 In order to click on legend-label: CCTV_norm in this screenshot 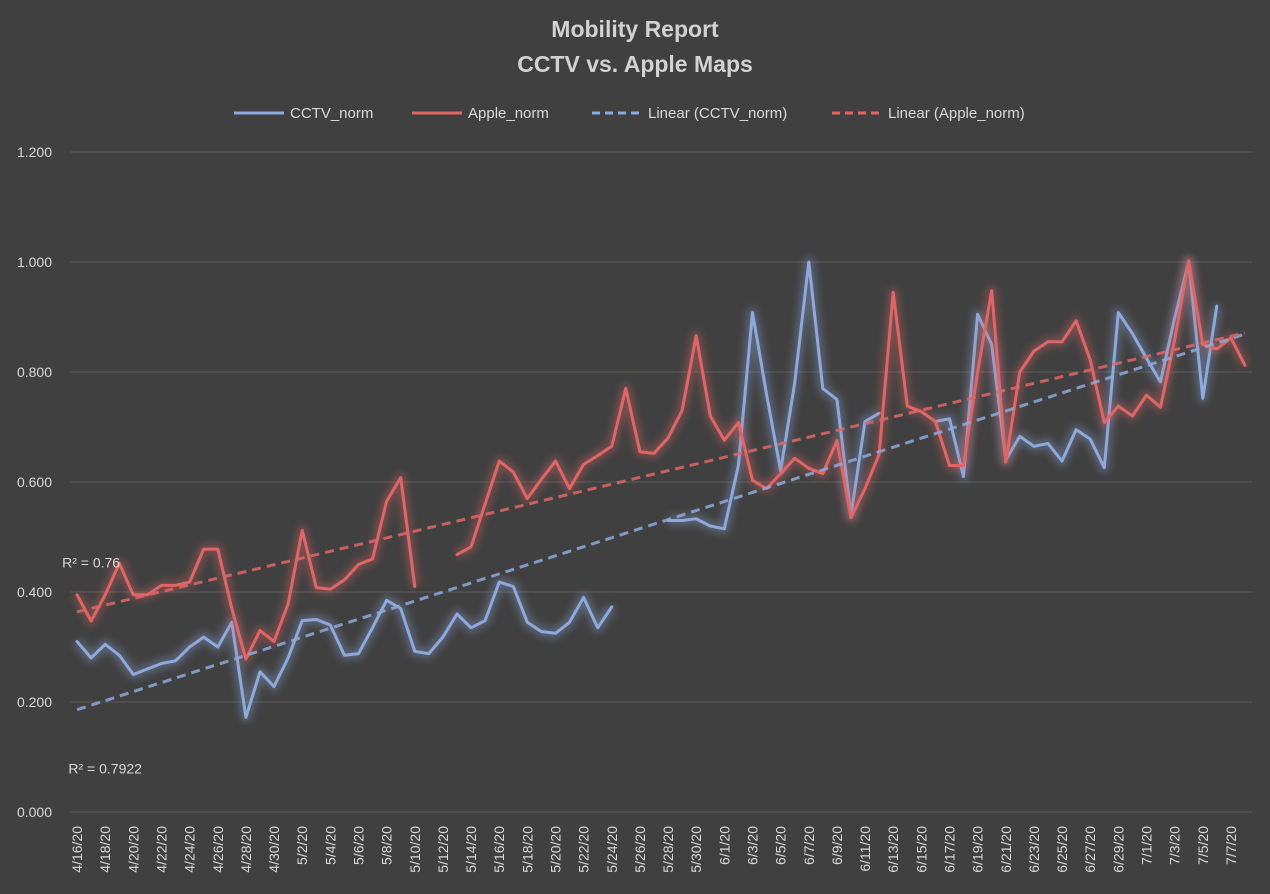, I will do `click(331, 113)`.